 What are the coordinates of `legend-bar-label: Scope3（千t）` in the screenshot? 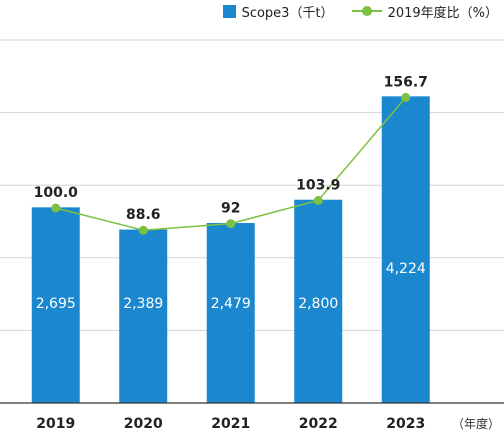 It's located at (287, 13).